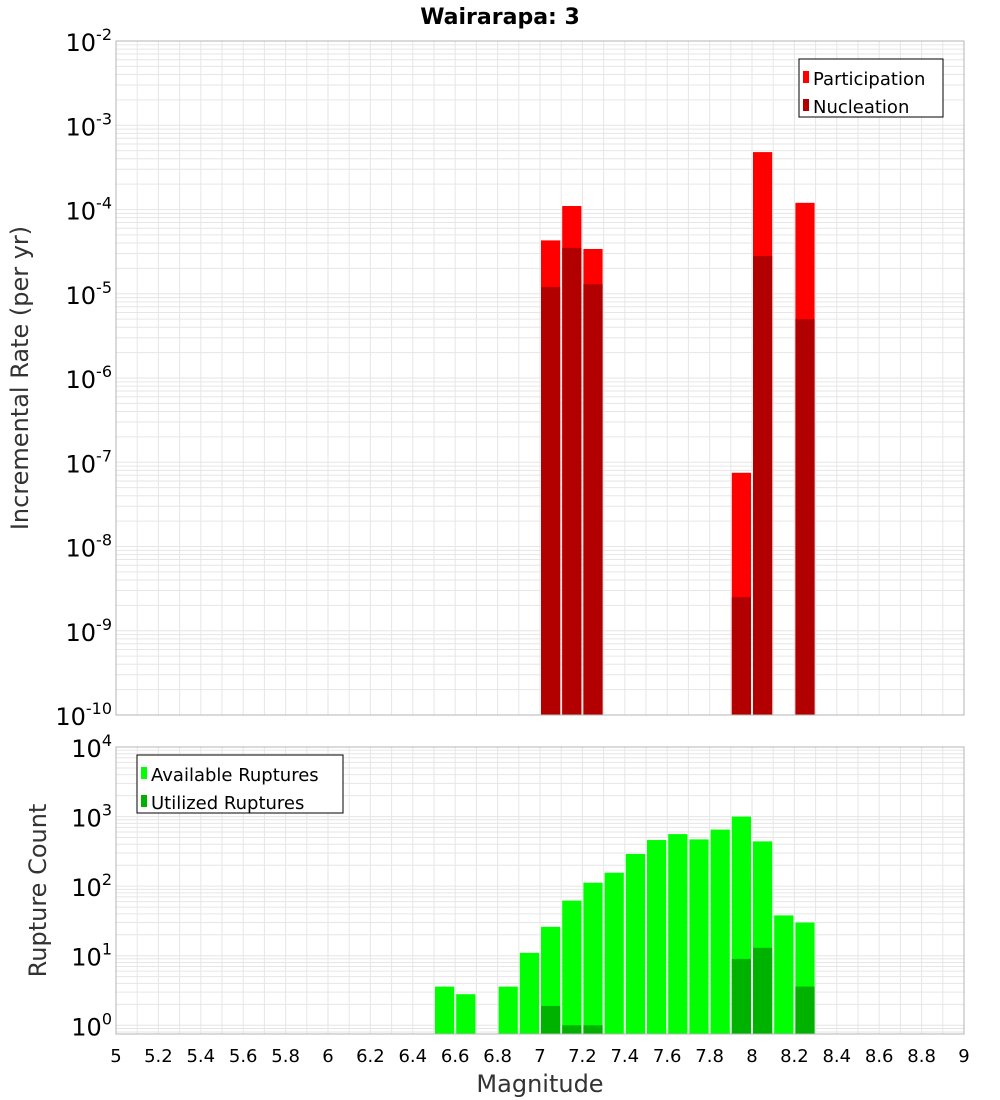 Image resolution: width=1000 pixels, height=1100 pixels. What do you see at coordinates (539, 1084) in the screenshot?
I see `x-axis-label: Magnitude` at bounding box center [539, 1084].